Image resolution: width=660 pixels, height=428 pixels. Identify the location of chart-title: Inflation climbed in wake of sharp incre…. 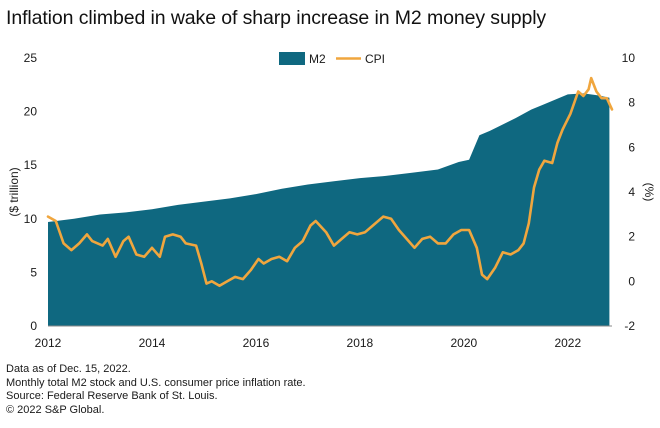
(276, 18).